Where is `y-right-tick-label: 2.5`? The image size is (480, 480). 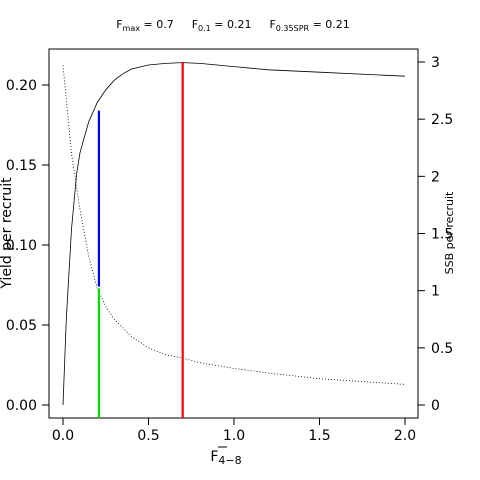
y-right-tick-label: 2.5 is located at coordinates (442, 120).